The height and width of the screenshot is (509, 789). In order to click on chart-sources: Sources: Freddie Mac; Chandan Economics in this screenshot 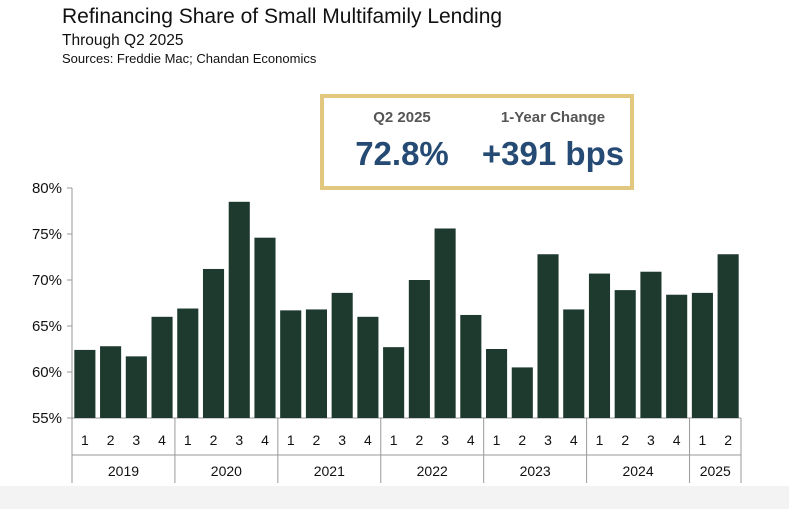, I will do `click(189, 58)`.